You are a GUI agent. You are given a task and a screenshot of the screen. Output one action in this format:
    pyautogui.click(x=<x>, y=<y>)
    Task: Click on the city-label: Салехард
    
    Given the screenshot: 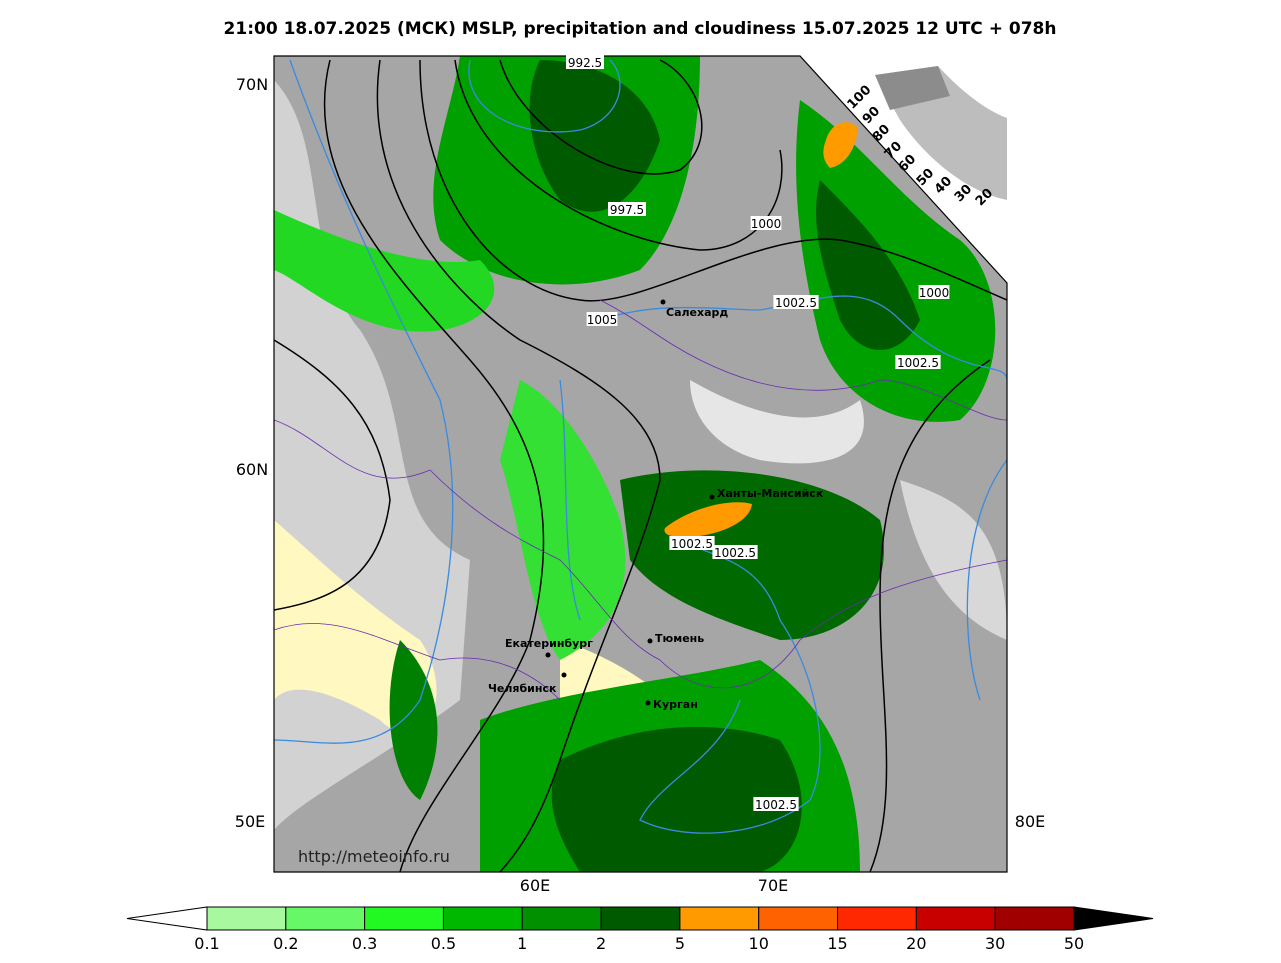 What is the action you would take?
    pyautogui.click(x=697, y=312)
    